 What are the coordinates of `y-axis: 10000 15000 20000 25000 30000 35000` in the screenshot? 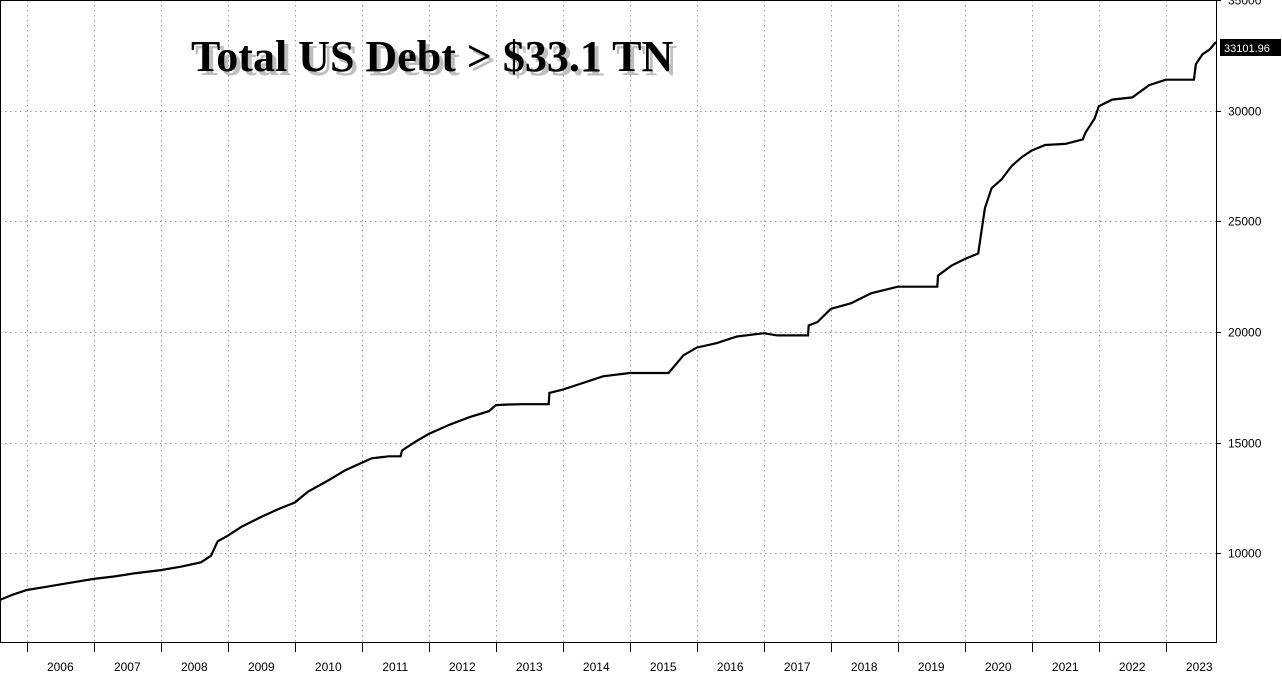 It's located at (1239, 280).